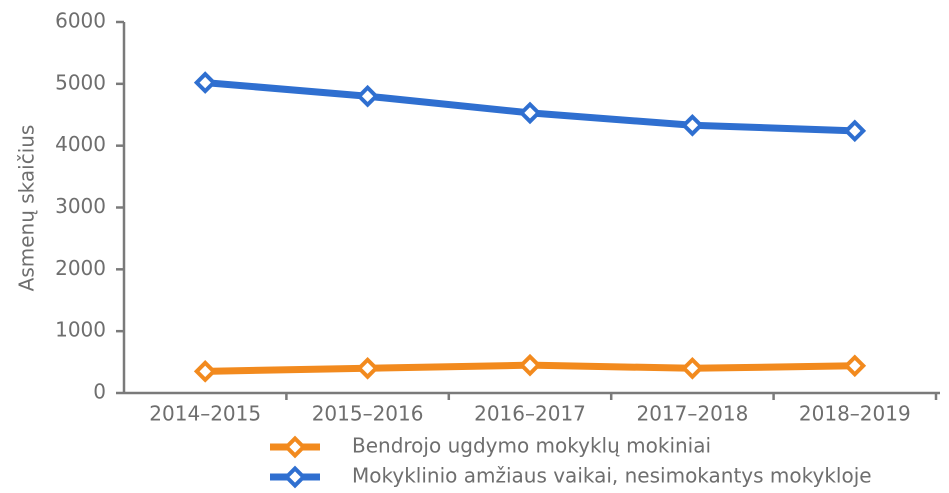  I want to click on x-tick-label: 2017–2018, so click(693, 414).